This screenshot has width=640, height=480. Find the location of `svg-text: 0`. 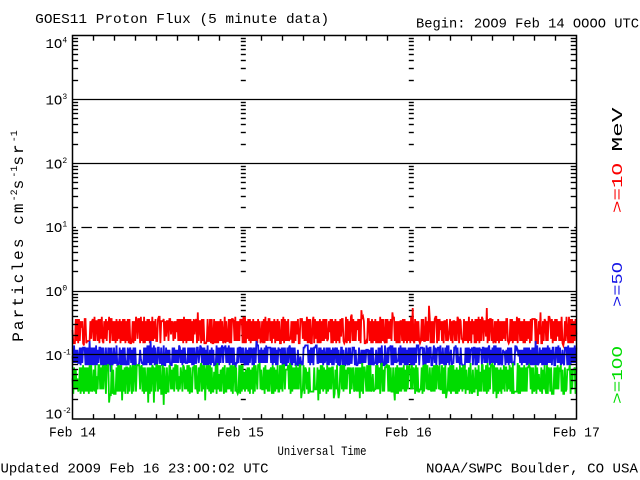

svg-text: 0 is located at coordinates (64, 289).